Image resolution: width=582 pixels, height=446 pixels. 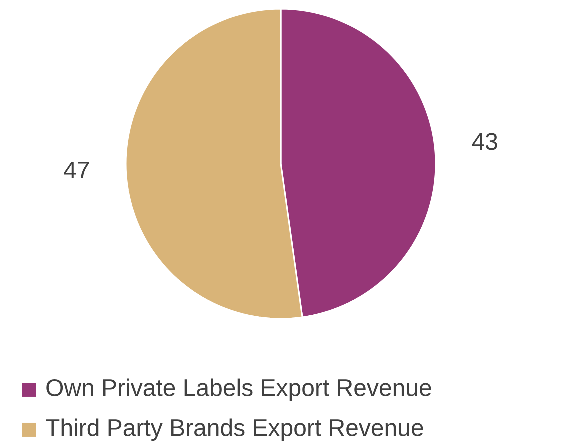 What do you see at coordinates (77, 170) in the screenshot?
I see `data-label: 47` at bounding box center [77, 170].